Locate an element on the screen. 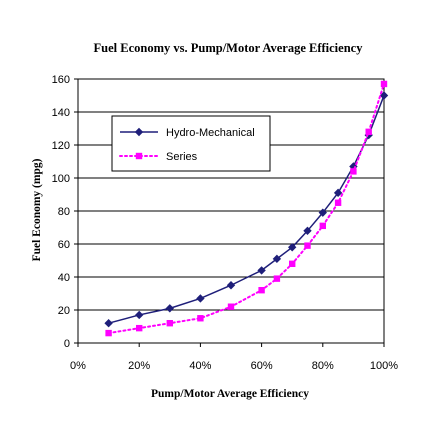 Image resolution: width=433 pixels, height=432 pixels. y-tick-label: 80 is located at coordinates (64, 212).